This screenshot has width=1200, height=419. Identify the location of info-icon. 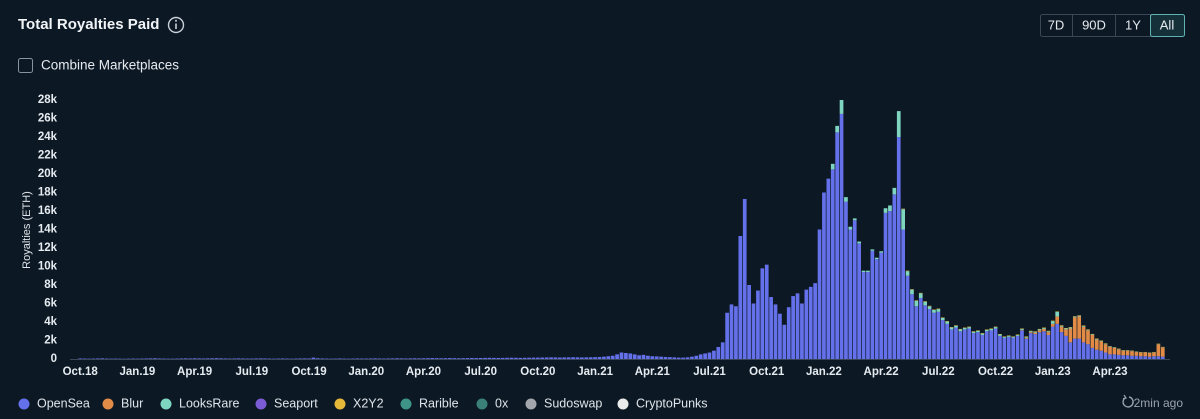
(176, 25).